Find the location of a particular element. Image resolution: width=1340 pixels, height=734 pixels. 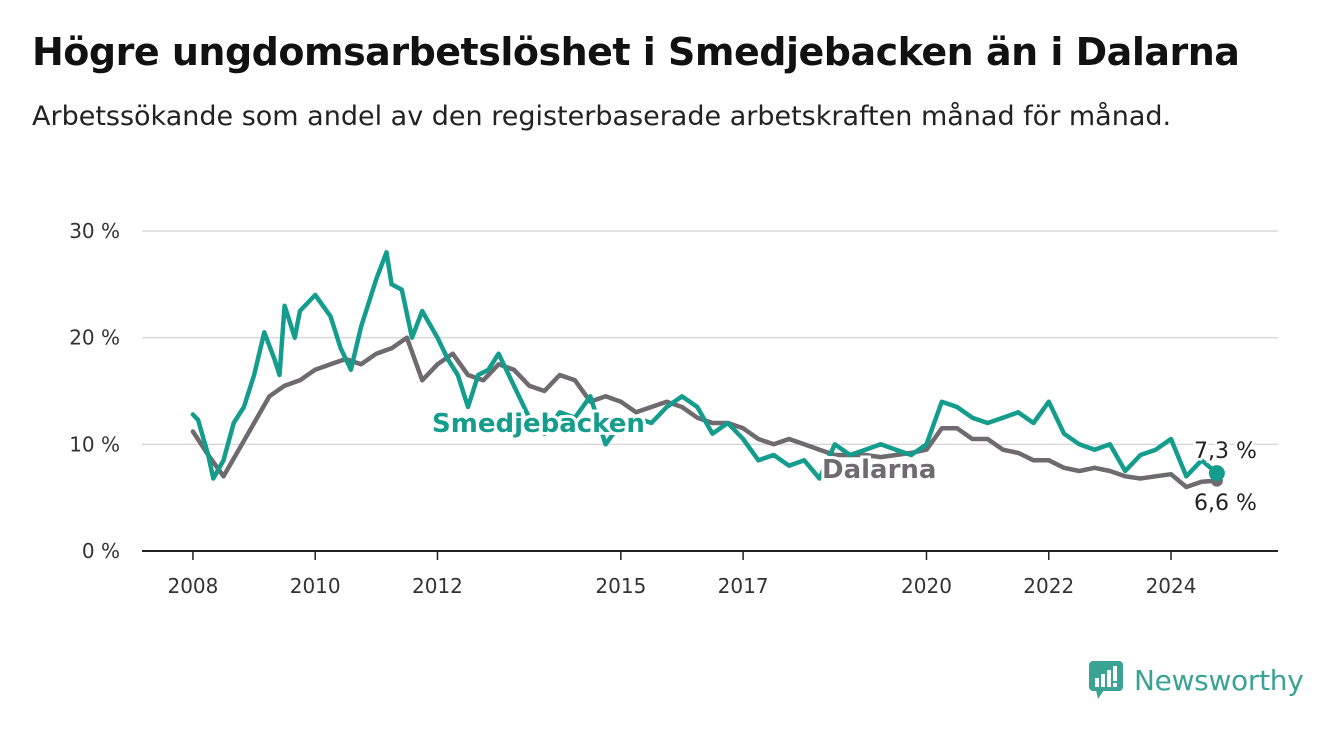

y-tick-label: 20 % is located at coordinates (94, 338).